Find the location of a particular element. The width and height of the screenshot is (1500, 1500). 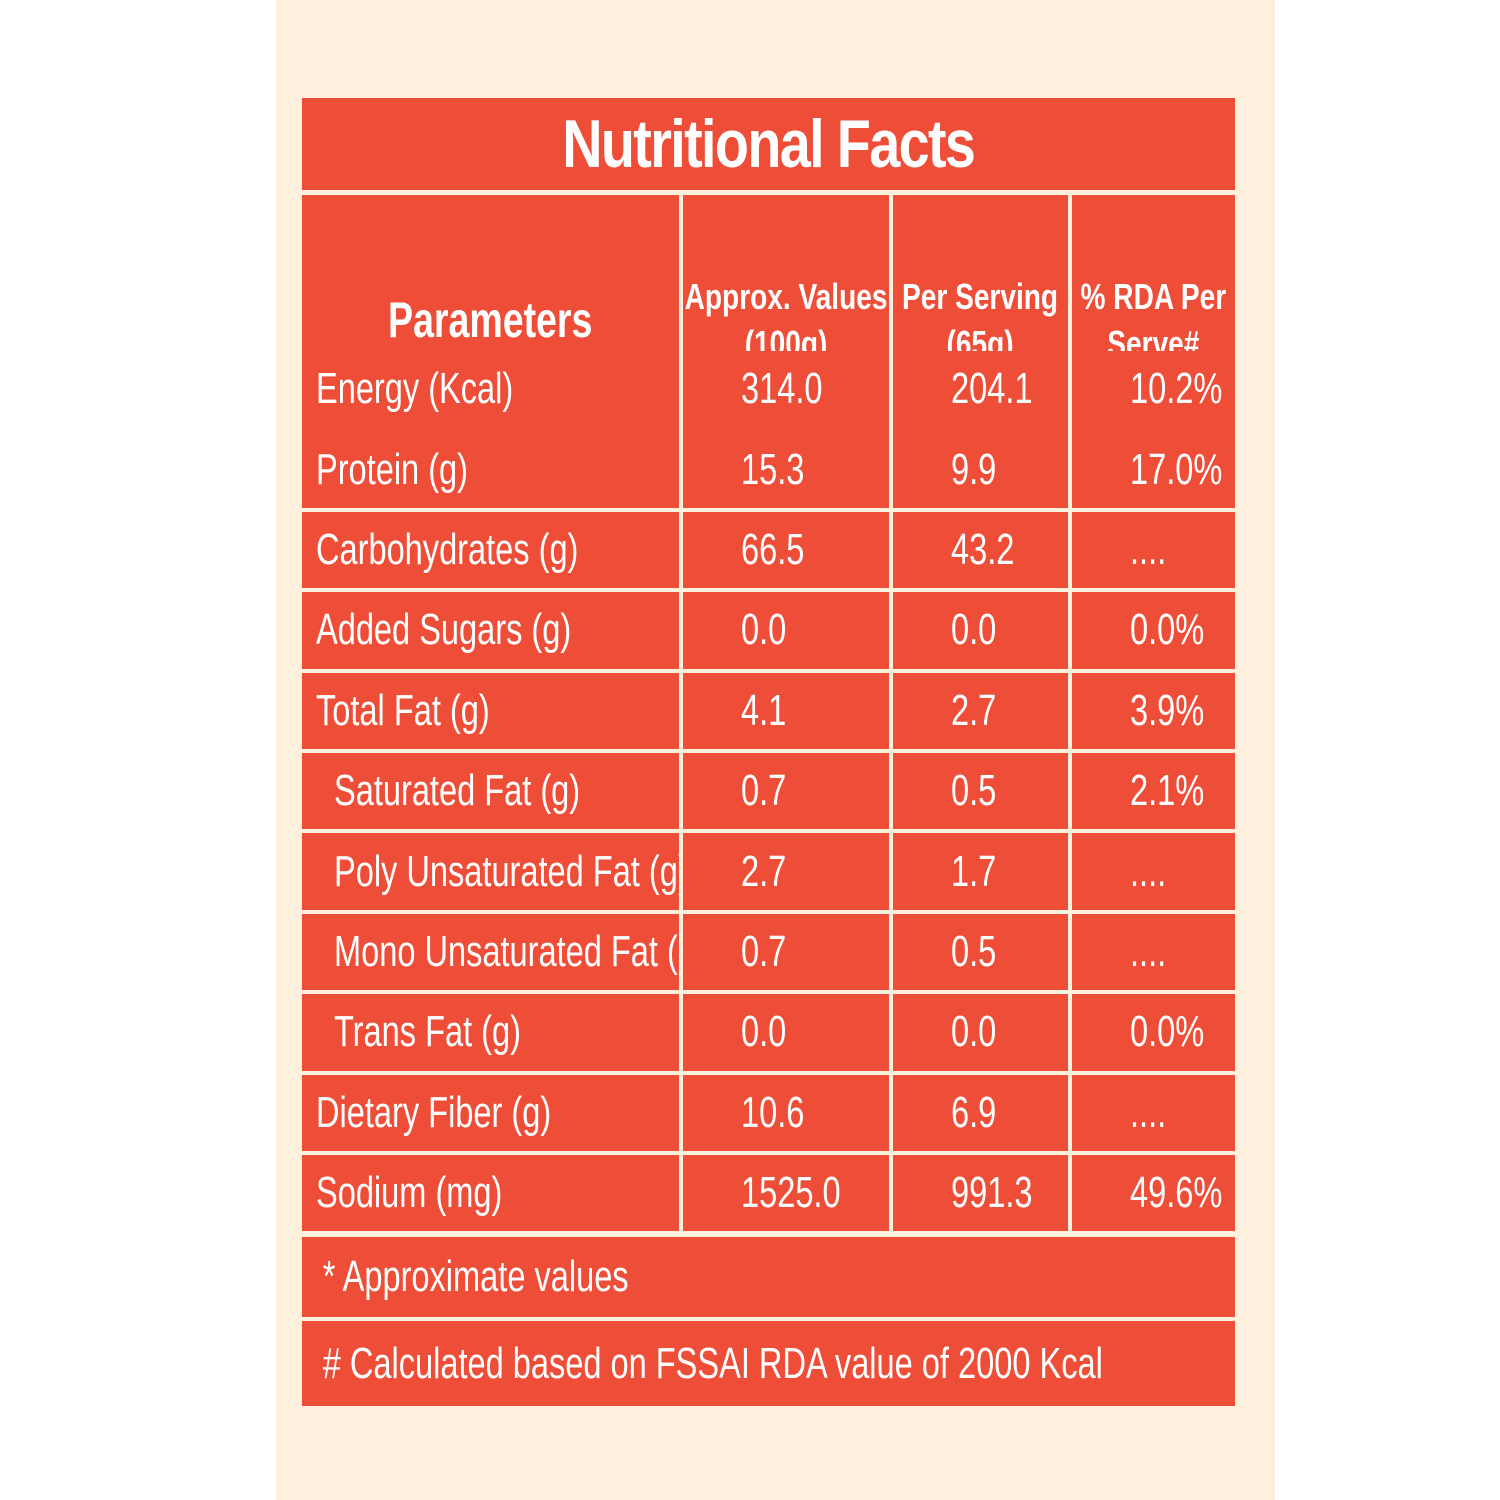

row-serving-cell: 204.1 is located at coordinates (980, 389).